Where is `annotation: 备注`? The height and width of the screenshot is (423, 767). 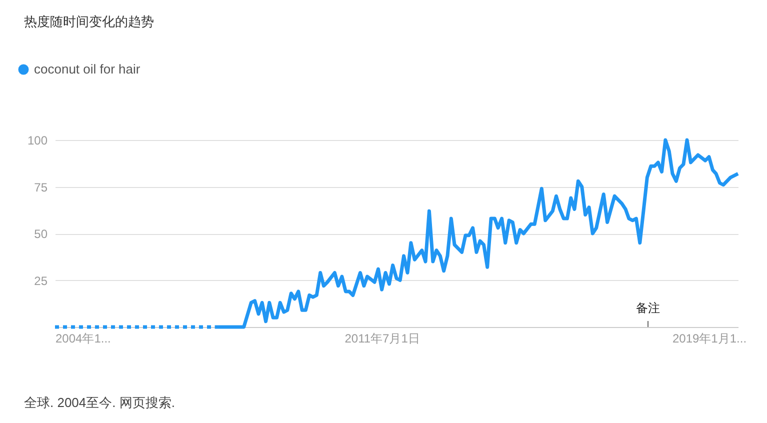 annotation: 备注 is located at coordinates (648, 308).